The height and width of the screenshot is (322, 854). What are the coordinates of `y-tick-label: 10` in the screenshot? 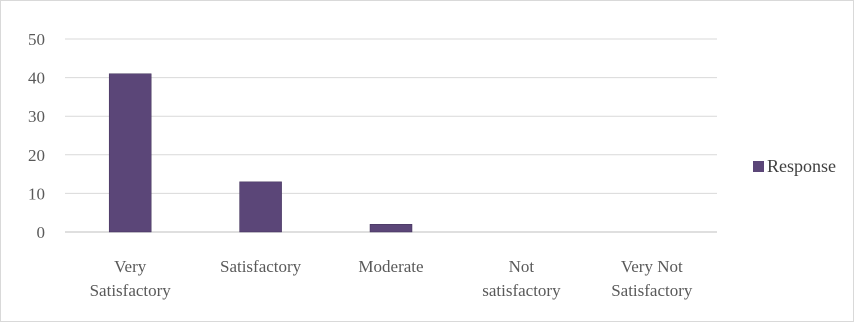 It's located at (36, 193).